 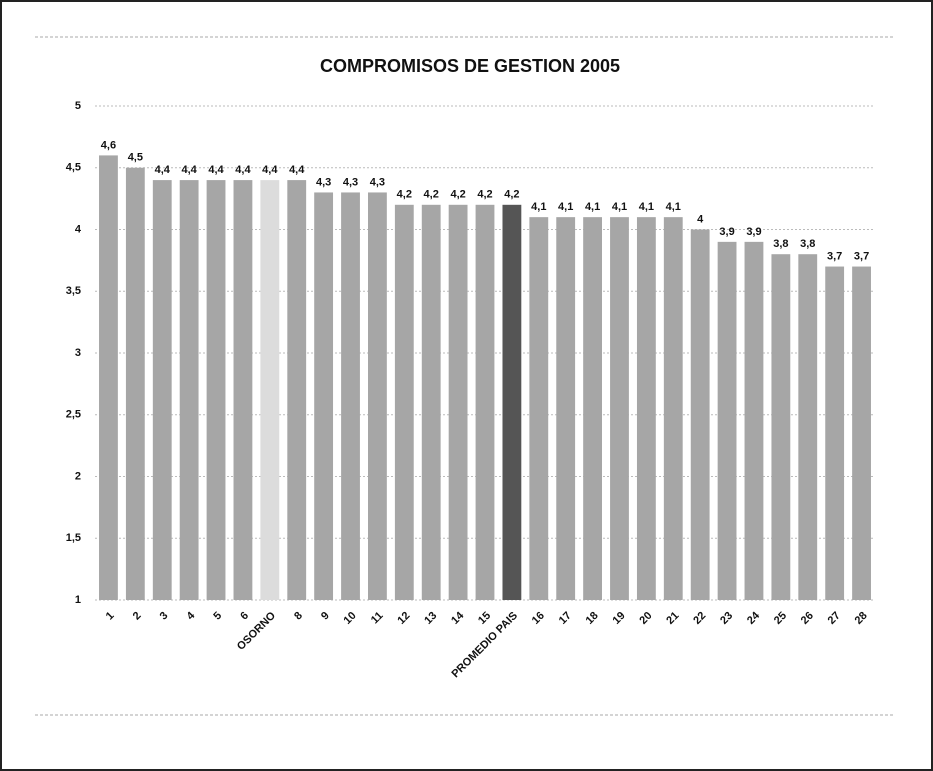 I want to click on x-tick-label: 13, so click(x=430, y=618).